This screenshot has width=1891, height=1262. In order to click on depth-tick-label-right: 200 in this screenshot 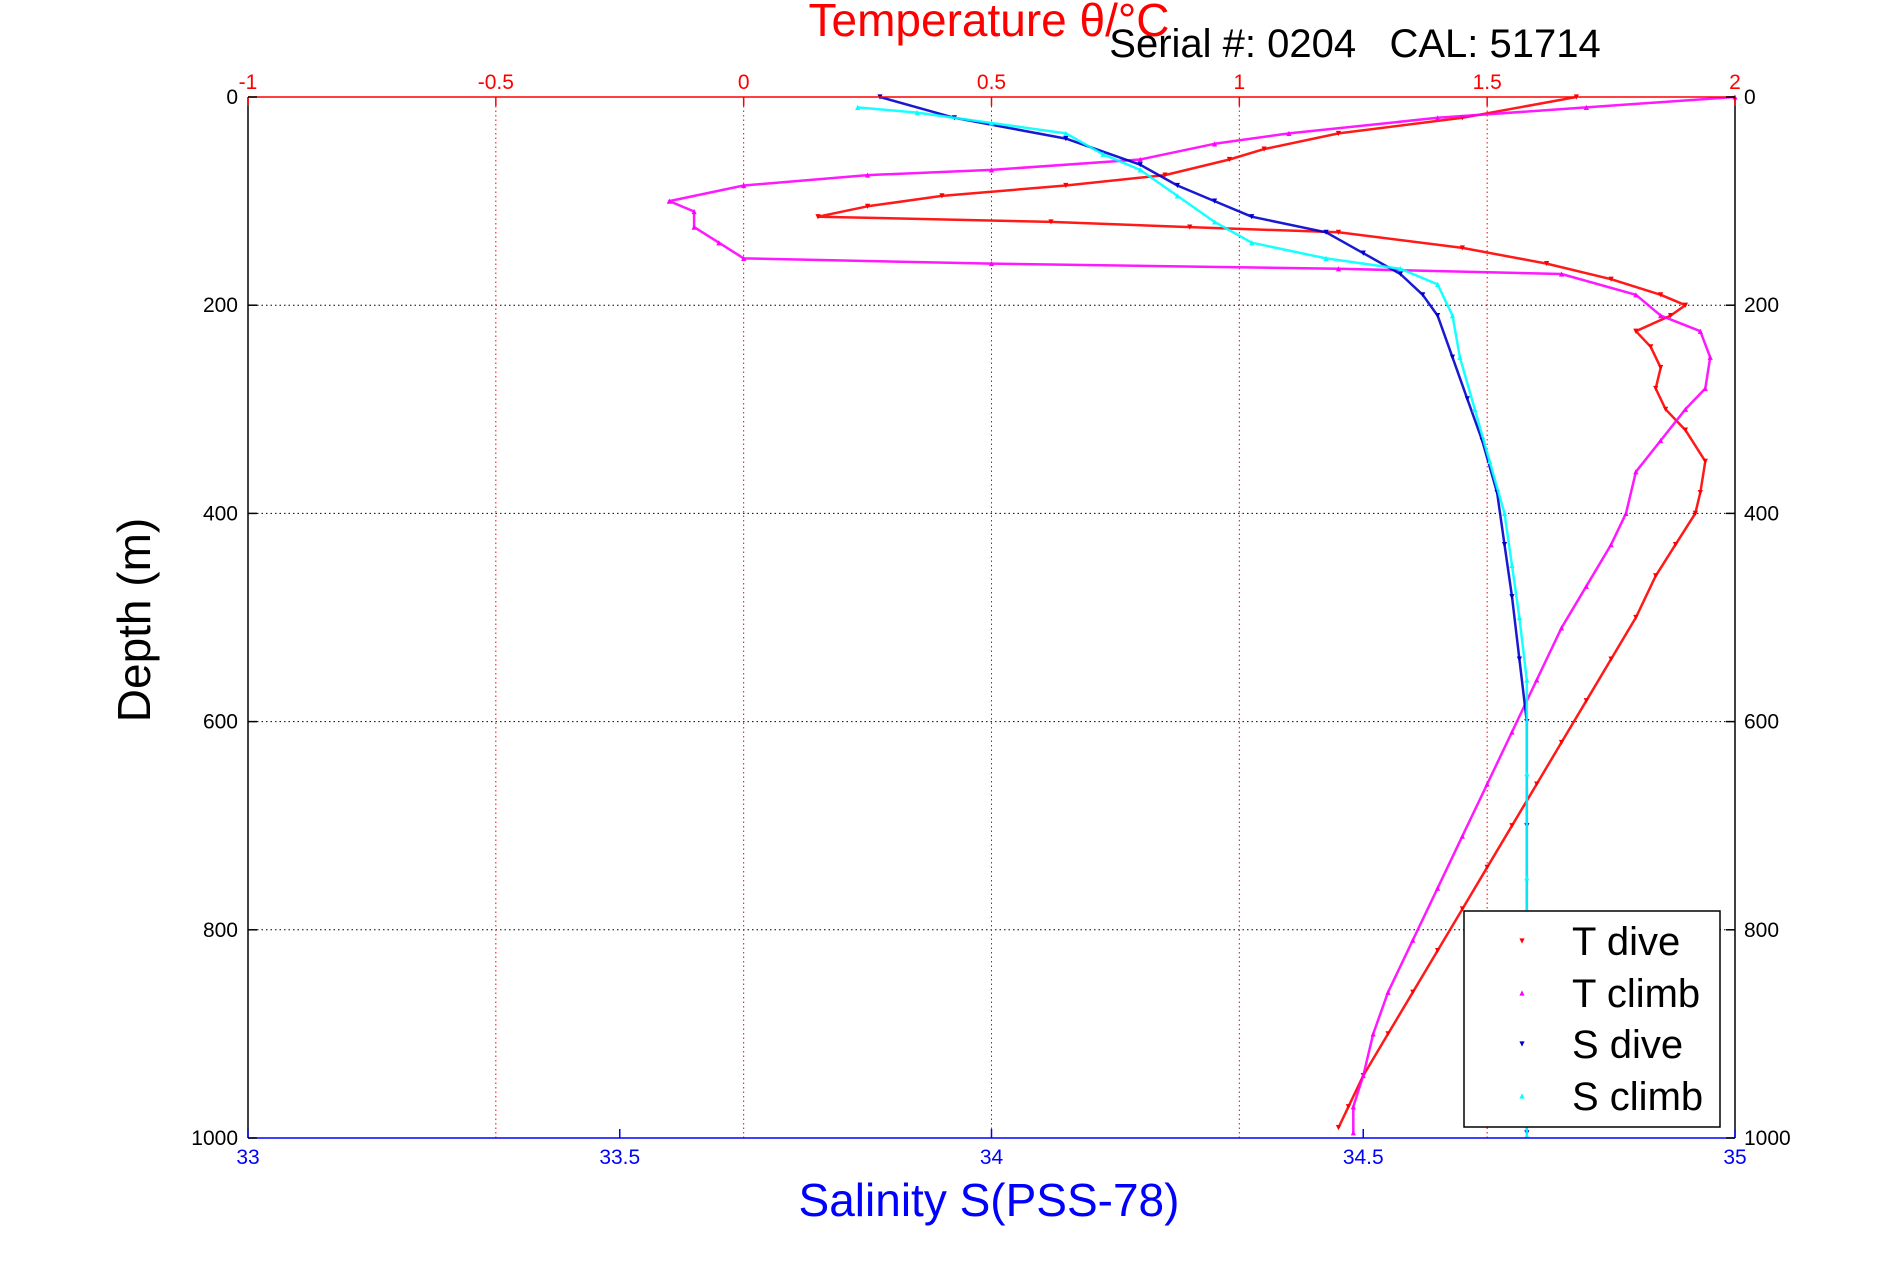, I will do `click(1761, 305)`.